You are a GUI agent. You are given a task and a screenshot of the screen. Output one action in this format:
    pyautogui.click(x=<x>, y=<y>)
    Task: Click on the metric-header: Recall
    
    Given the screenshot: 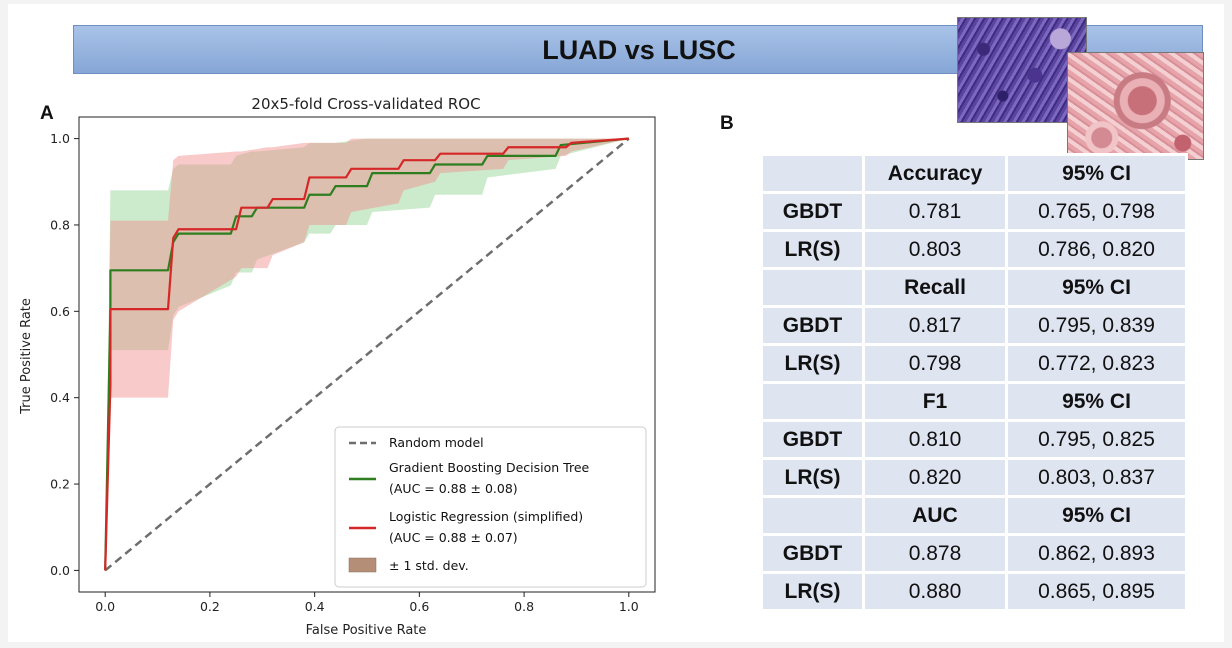 What is the action you would take?
    pyautogui.click(x=935, y=287)
    